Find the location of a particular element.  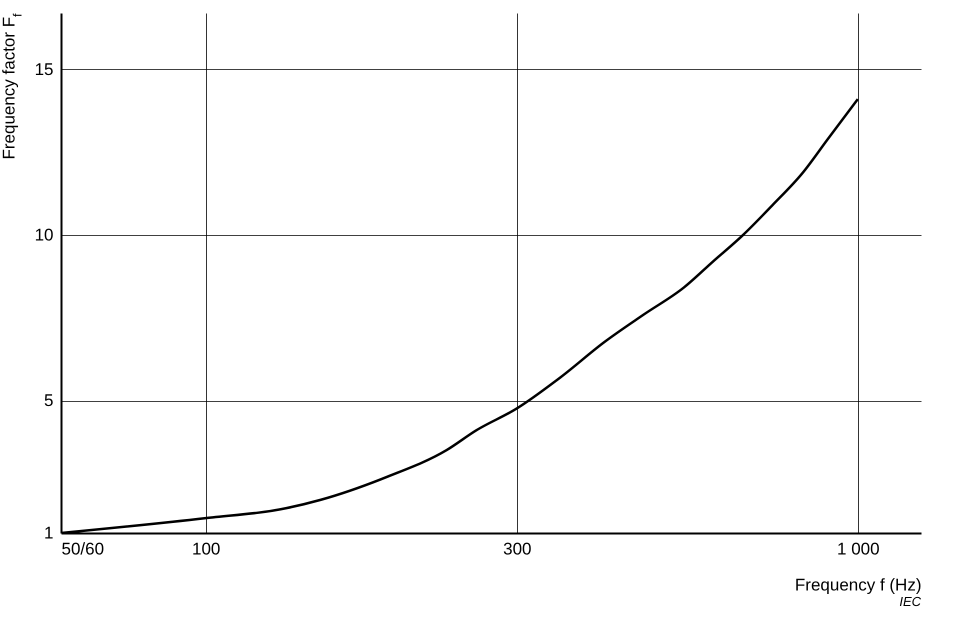

x-tick-label: 50/60 is located at coordinates (83, 549).